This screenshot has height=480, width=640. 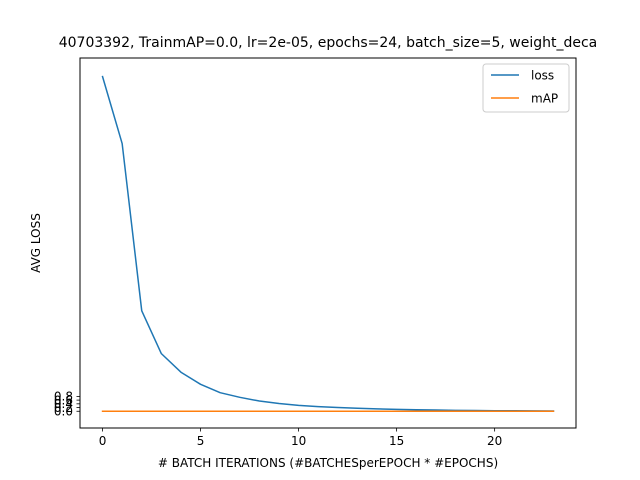 What do you see at coordinates (396, 441) in the screenshot?
I see `x-tick-label: 15` at bounding box center [396, 441].